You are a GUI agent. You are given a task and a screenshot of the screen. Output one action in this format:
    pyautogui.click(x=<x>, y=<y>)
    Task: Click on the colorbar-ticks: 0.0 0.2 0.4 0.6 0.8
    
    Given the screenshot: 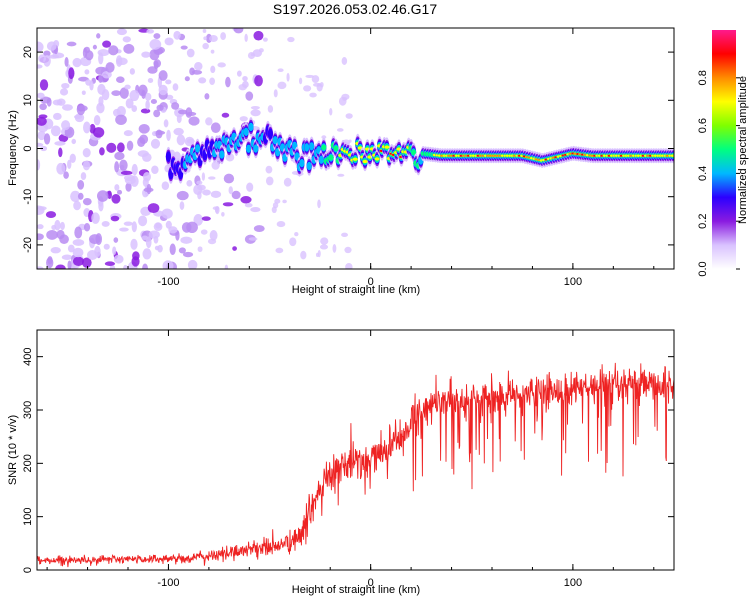 What is the action you would take?
    pyautogui.click(x=718, y=173)
    